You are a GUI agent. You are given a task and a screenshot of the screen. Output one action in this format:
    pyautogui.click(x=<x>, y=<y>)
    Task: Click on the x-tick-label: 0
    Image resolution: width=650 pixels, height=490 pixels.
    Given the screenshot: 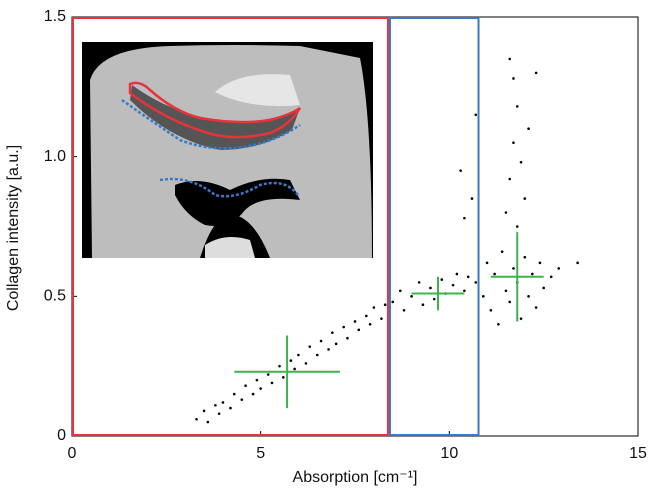 What is the action you would take?
    pyautogui.click(x=72, y=453)
    